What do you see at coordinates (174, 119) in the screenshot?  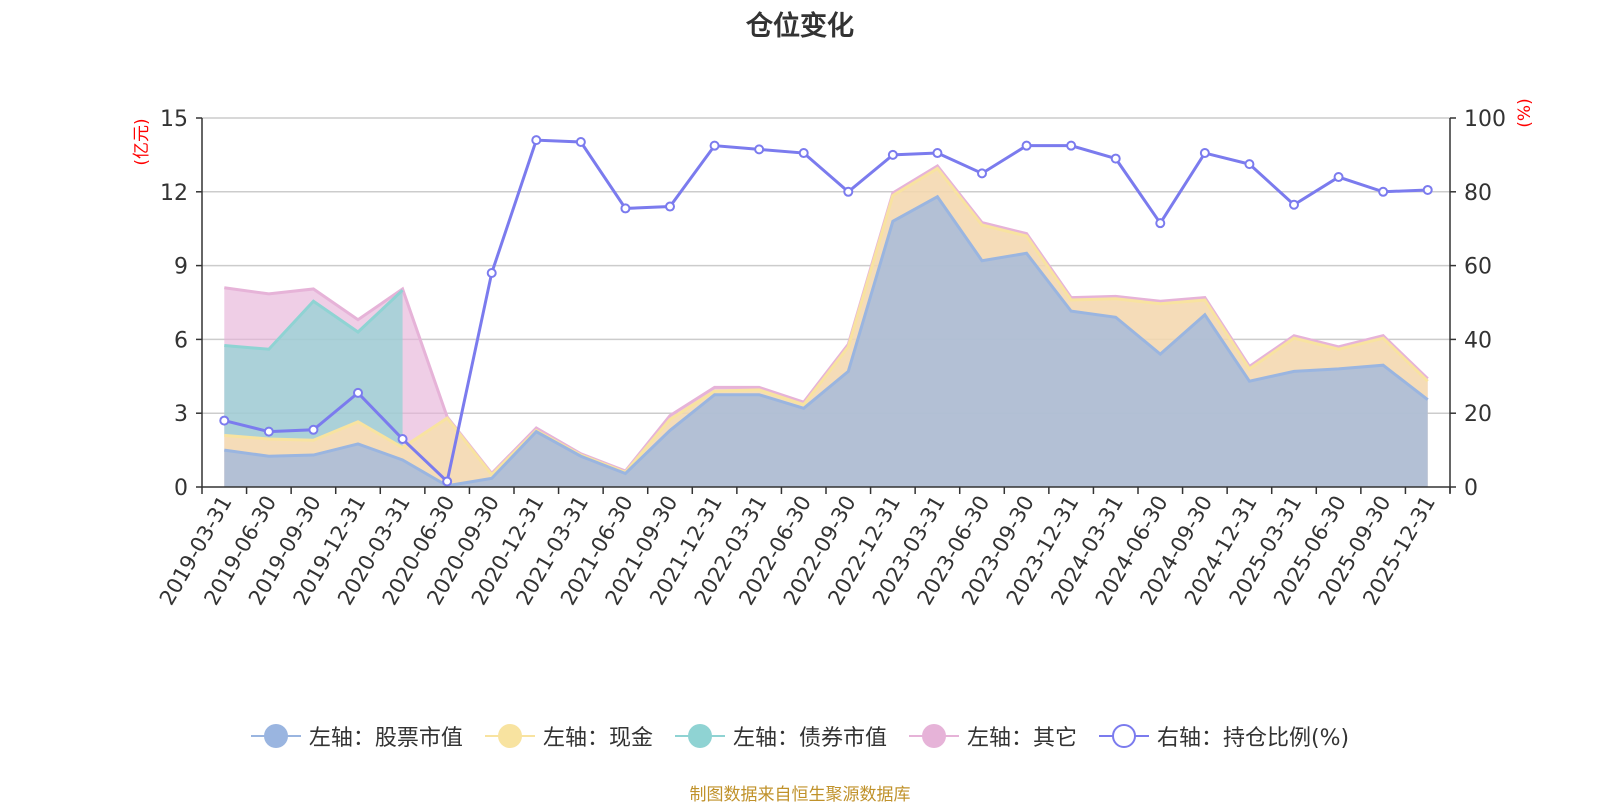 I see `left-axis-tick-label: 15` at bounding box center [174, 119].